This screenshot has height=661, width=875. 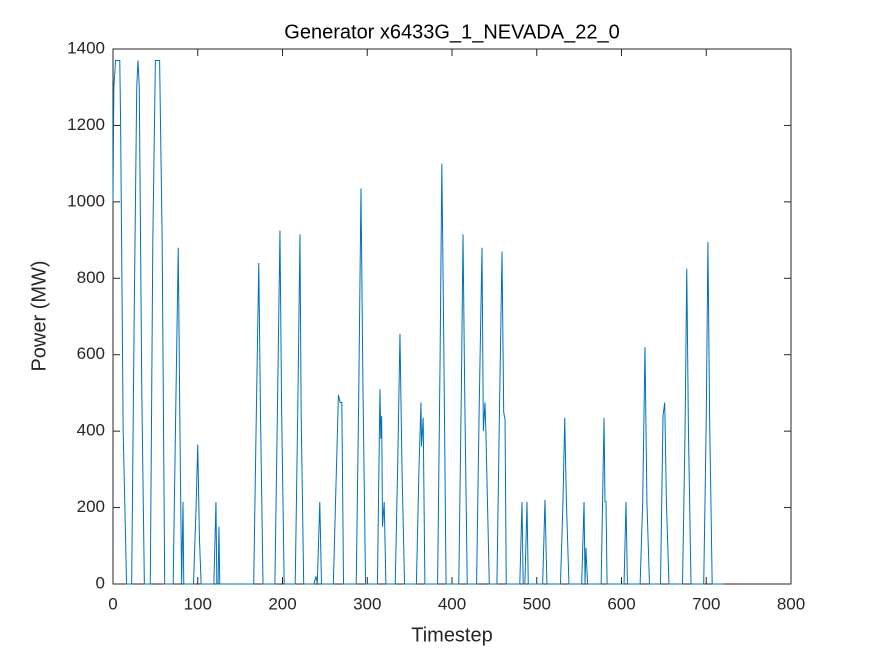 I want to click on y-tick-label: 1400, so click(x=86, y=47).